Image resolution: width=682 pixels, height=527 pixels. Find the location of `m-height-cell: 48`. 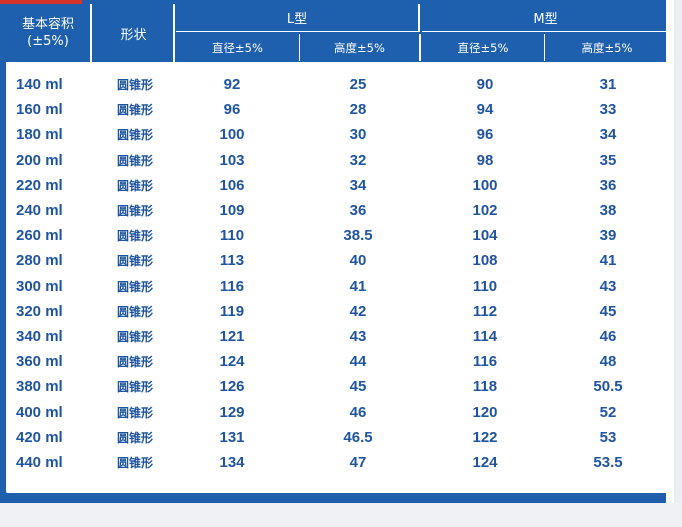

m-height-cell: 48 is located at coordinates (608, 362).